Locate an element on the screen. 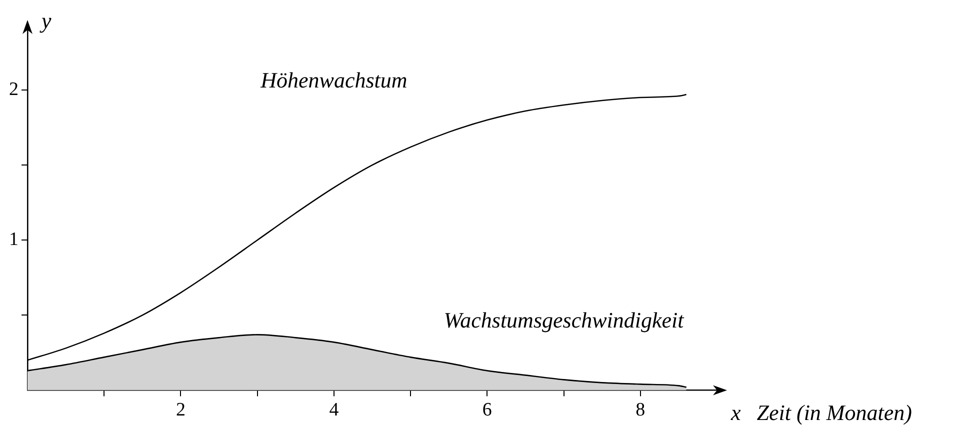 This screenshot has height=425, width=979. y-tick-label: 1 is located at coordinates (13, 239).